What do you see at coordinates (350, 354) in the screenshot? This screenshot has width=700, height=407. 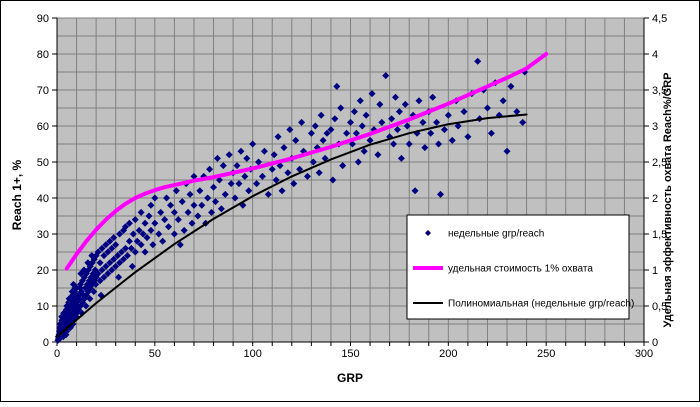 I see `x-axis-tick-label: 150` at bounding box center [350, 354].